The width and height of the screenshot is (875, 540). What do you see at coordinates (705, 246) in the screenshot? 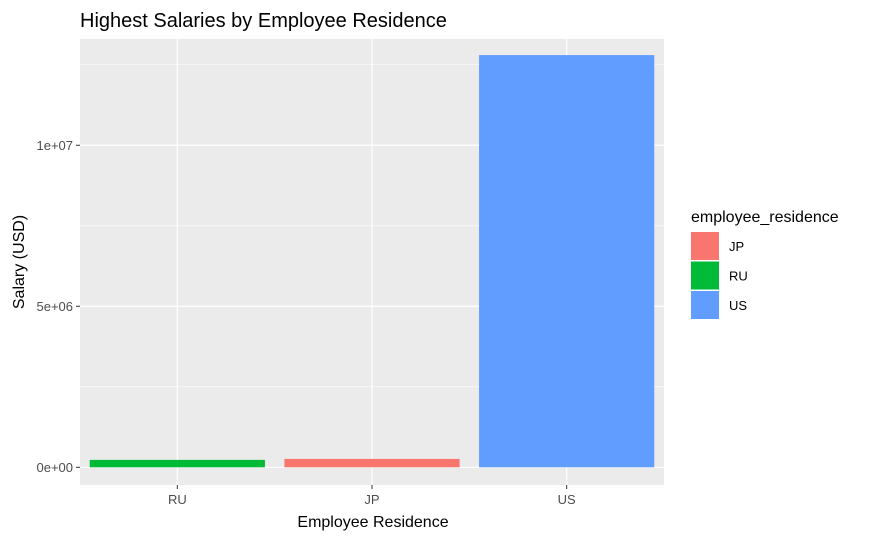
I see `legend-key-jp` at bounding box center [705, 246].